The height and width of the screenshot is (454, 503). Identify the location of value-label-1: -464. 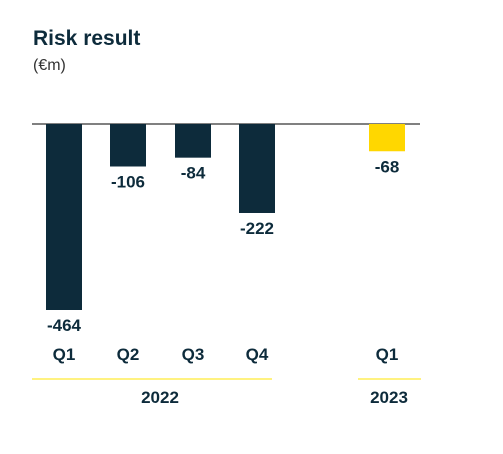
(64, 325).